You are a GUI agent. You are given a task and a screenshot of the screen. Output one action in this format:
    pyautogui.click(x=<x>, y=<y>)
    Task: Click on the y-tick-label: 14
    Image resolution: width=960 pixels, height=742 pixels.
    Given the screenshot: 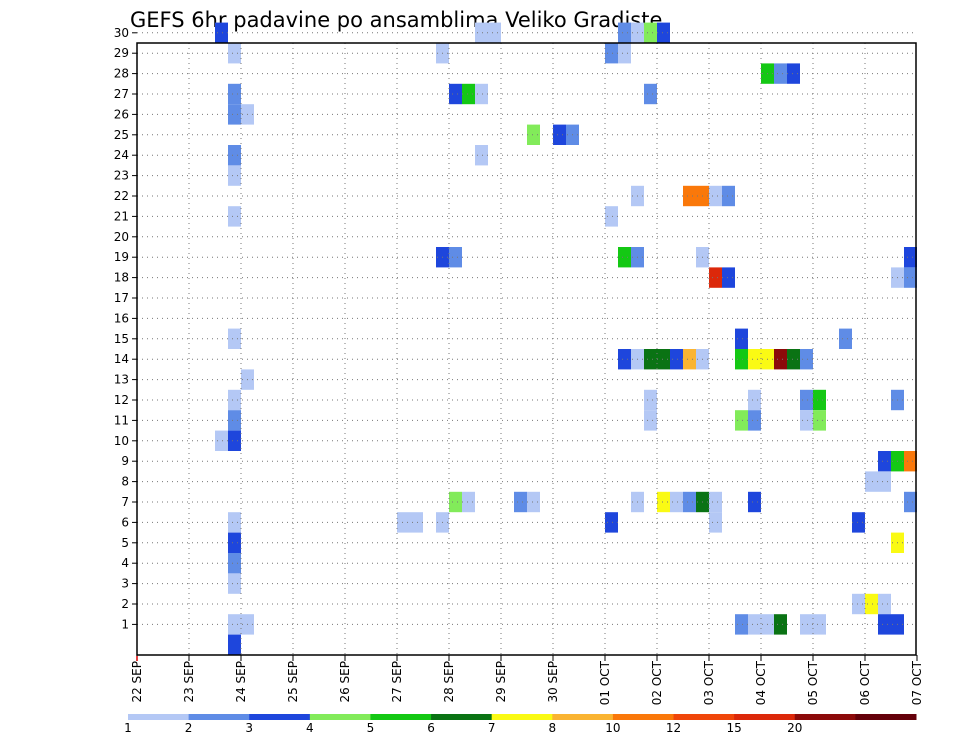 What is the action you would take?
    pyautogui.click(x=121, y=359)
    